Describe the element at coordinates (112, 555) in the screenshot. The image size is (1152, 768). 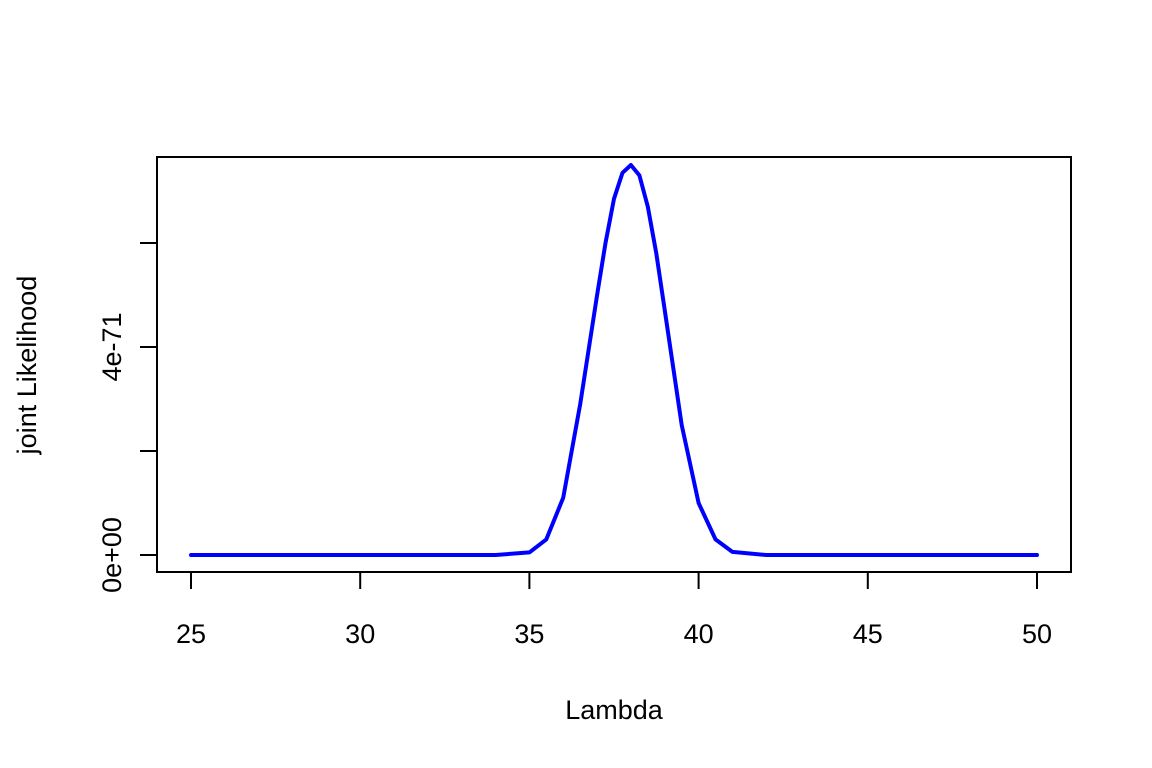
I see `y-tick-label: 0e+00` at that location.